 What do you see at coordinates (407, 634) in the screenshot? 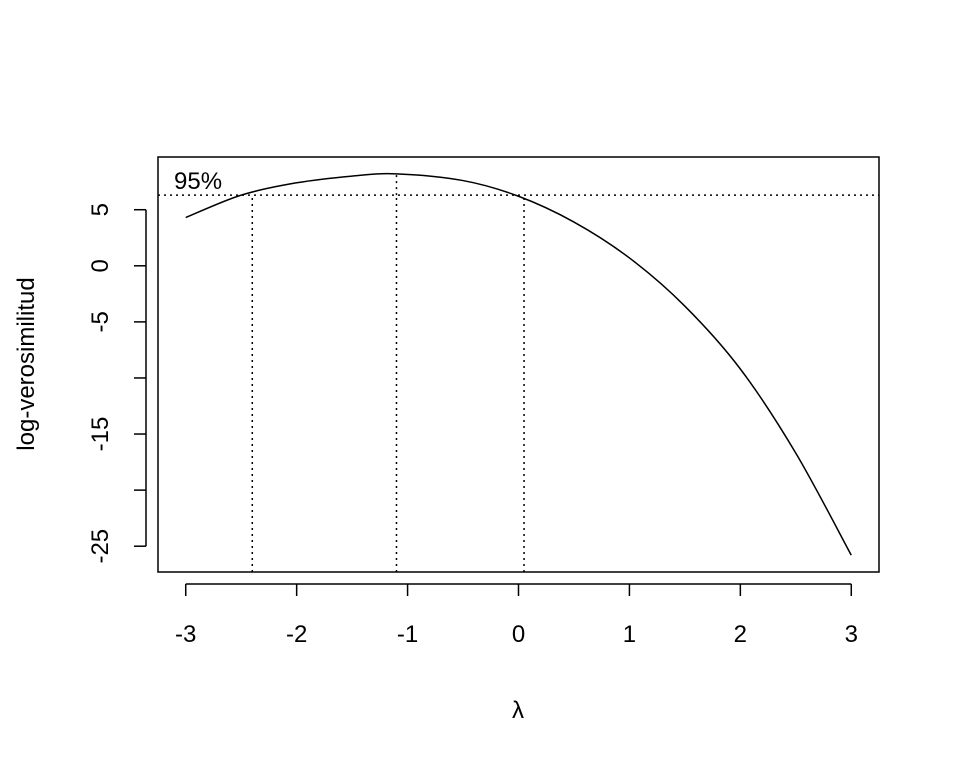
I see `x-tick-label: -1` at bounding box center [407, 634].